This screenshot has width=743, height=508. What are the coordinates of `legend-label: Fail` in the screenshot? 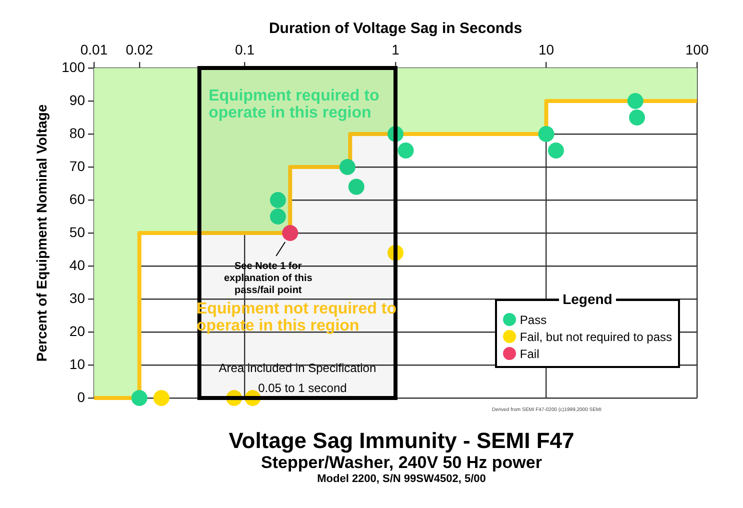 It's located at (530, 353).